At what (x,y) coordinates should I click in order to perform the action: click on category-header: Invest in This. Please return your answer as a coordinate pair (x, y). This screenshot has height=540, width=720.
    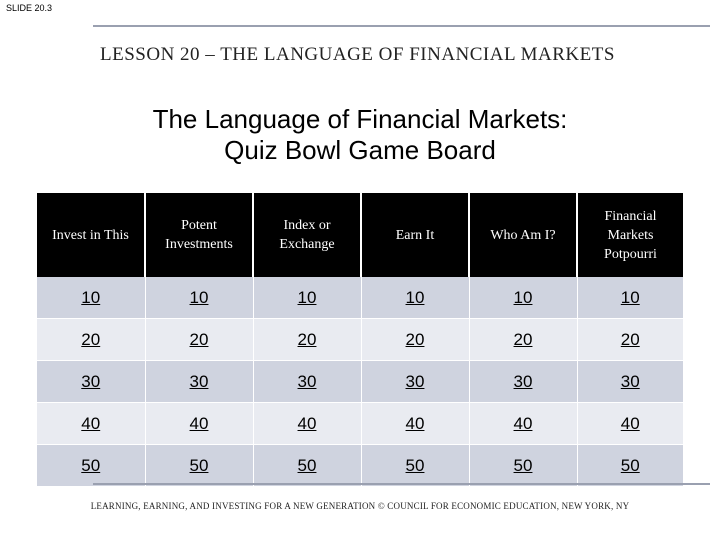
    Looking at the image, I should click on (91, 235).